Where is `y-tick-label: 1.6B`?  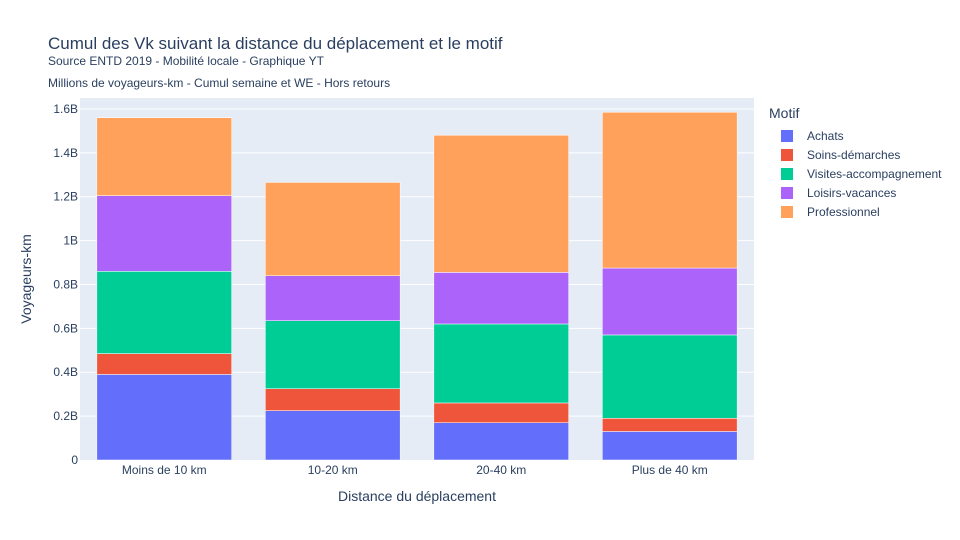 y-tick-label: 1.6B is located at coordinates (65, 109).